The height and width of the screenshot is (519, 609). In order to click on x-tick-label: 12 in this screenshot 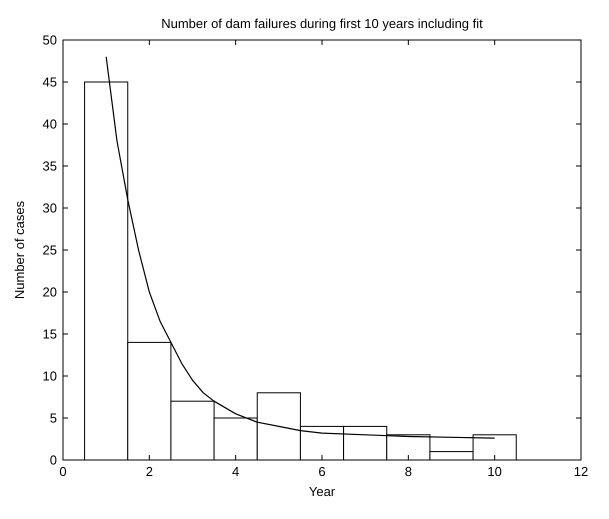, I will do `click(581, 471)`.